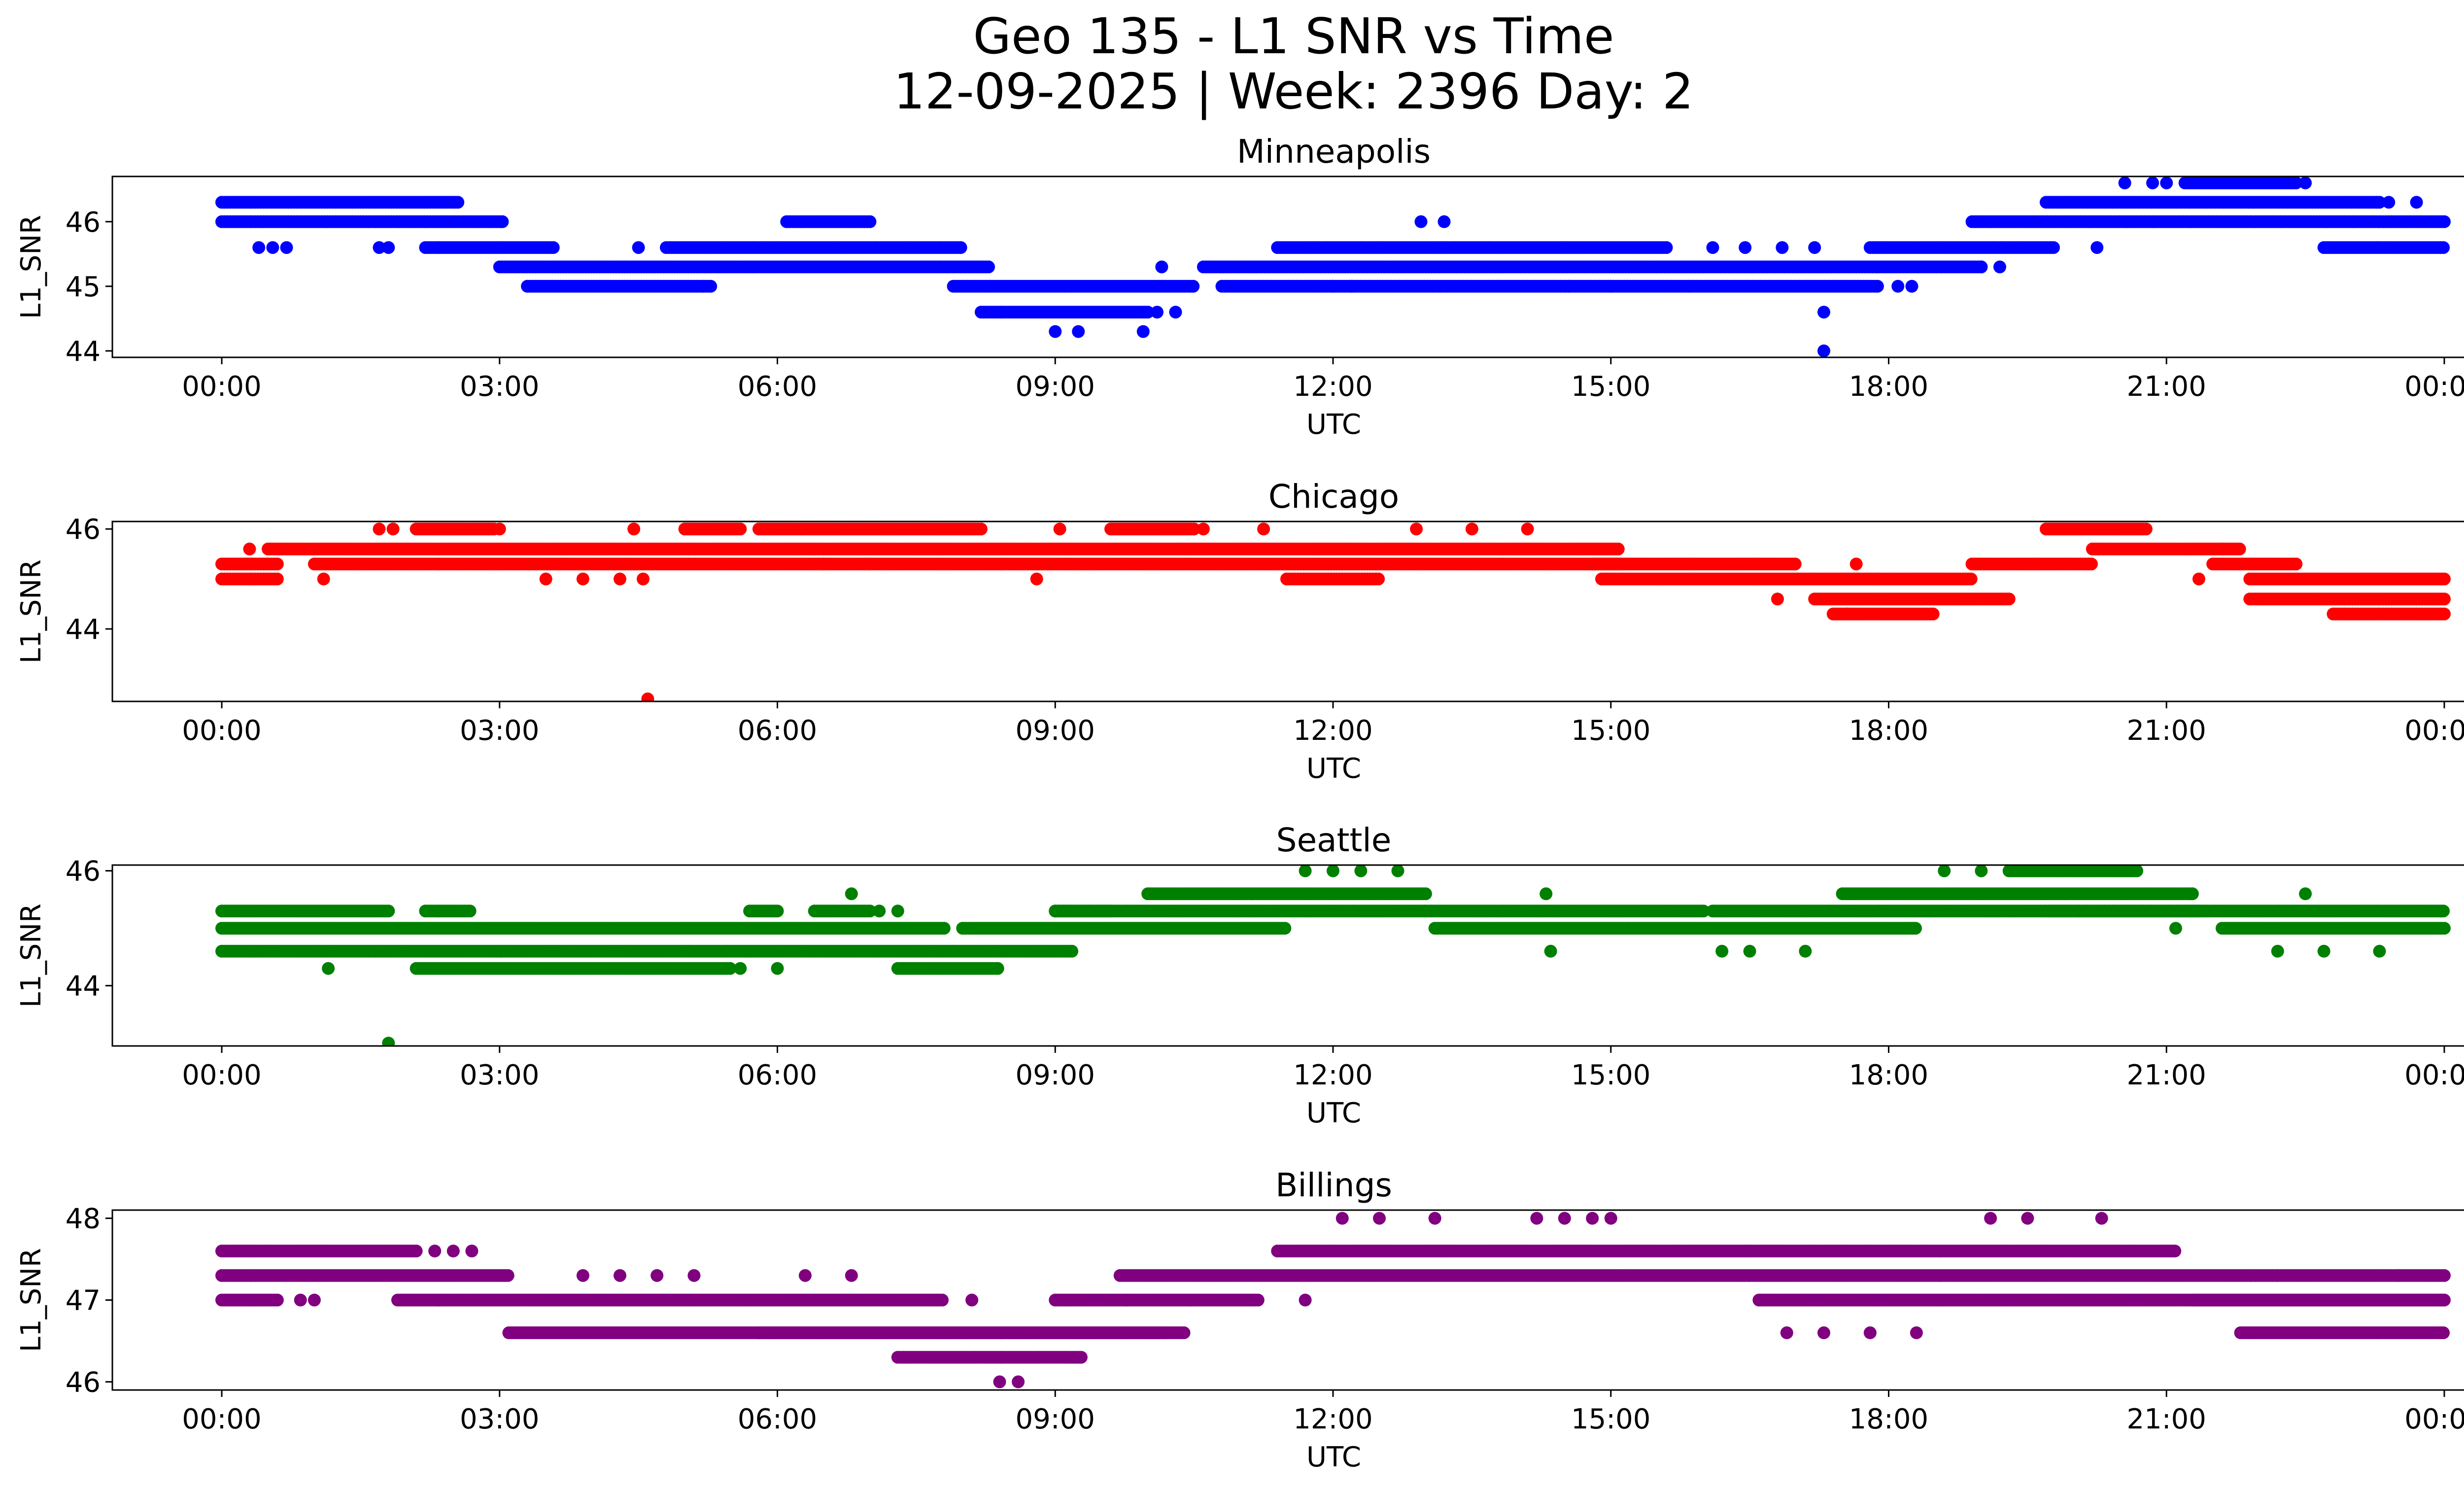  Describe the element at coordinates (777, 731) in the screenshot. I see `x-tick-label: 06:00` at that location.